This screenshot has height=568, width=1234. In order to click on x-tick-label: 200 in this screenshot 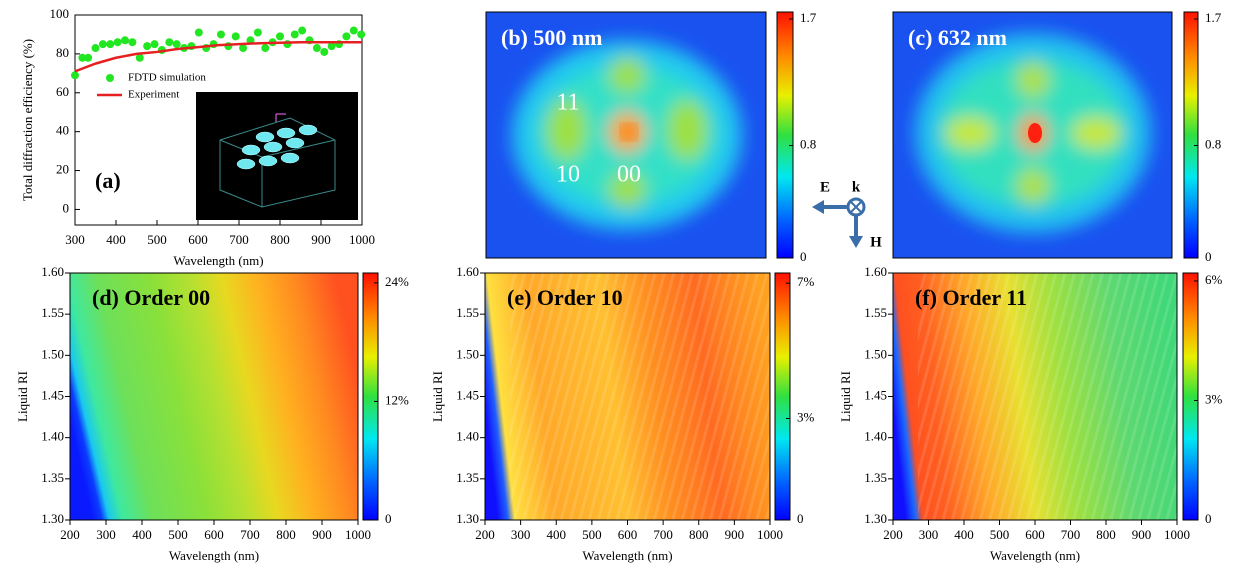, I will do `click(70, 534)`.